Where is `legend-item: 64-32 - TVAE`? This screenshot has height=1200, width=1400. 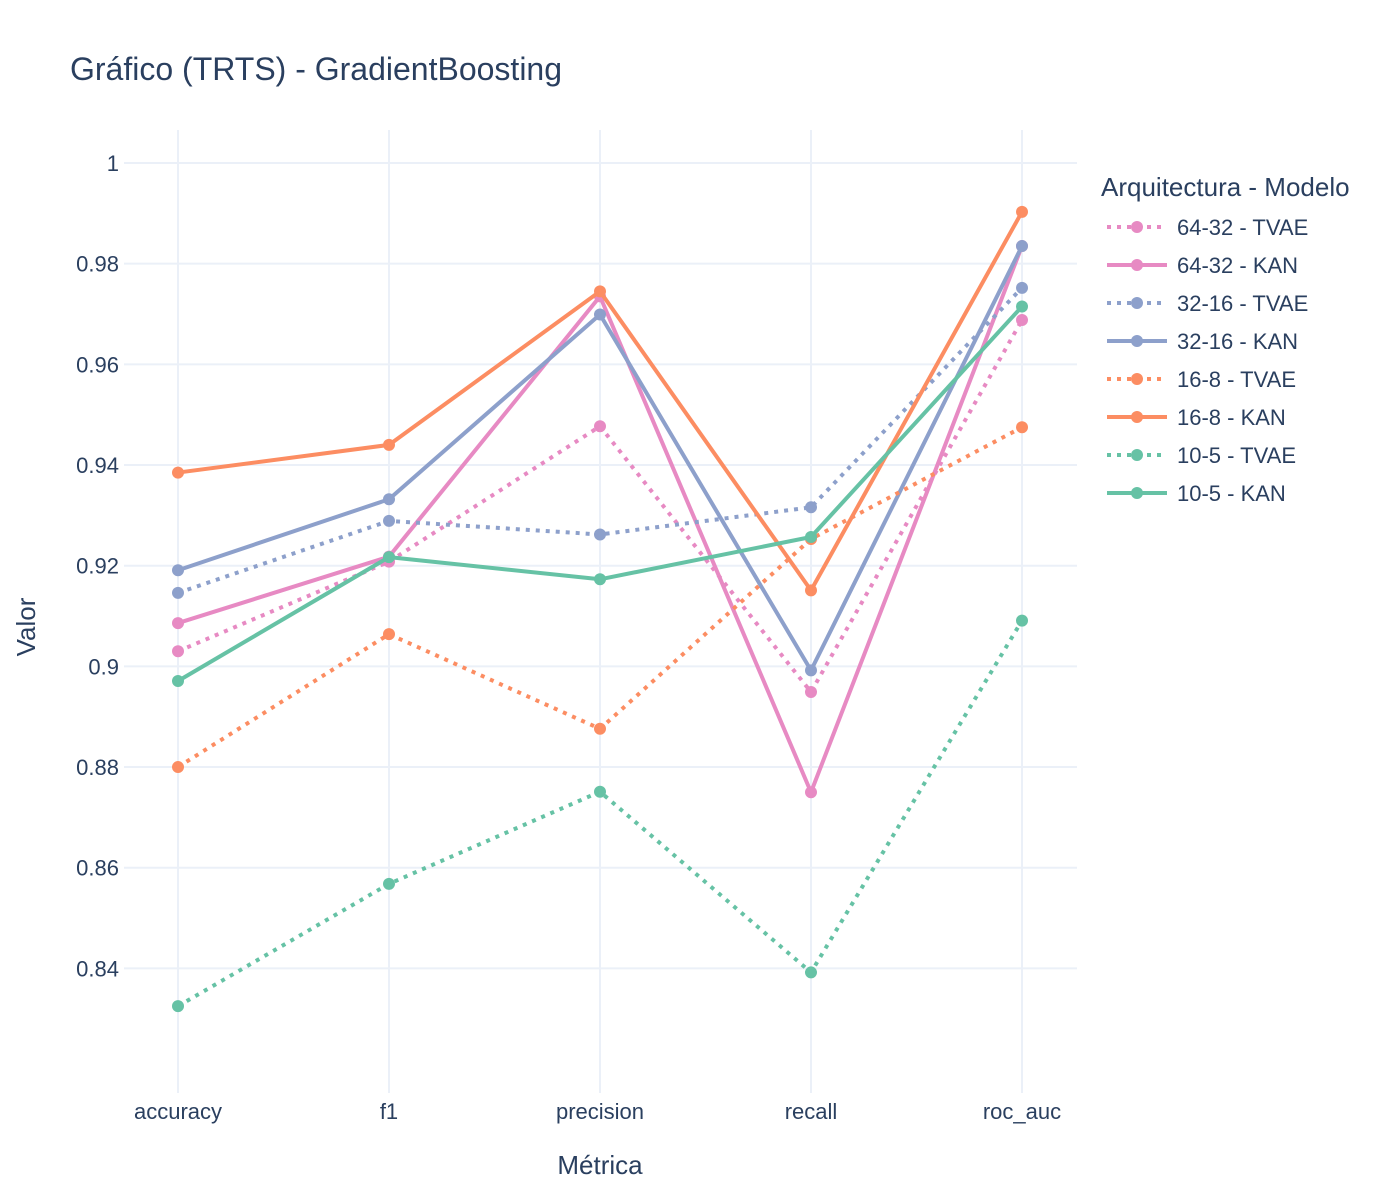 legend-item: 64-32 - TVAE is located at coordinates (1207, 227).